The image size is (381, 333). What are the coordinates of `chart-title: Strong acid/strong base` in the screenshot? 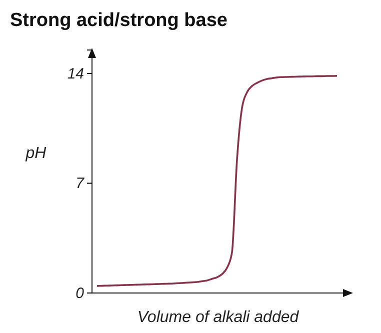 It's located at (119, 20).